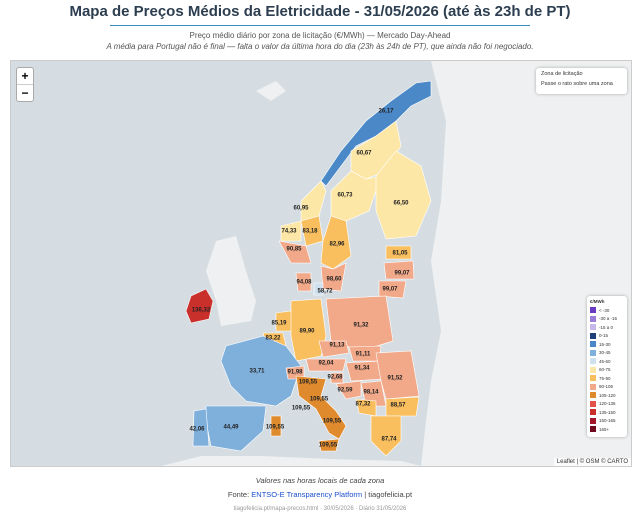 The width and height of the screenshot is (640, 516). I want to click on legend-label: 30-45, so click(605, 353).